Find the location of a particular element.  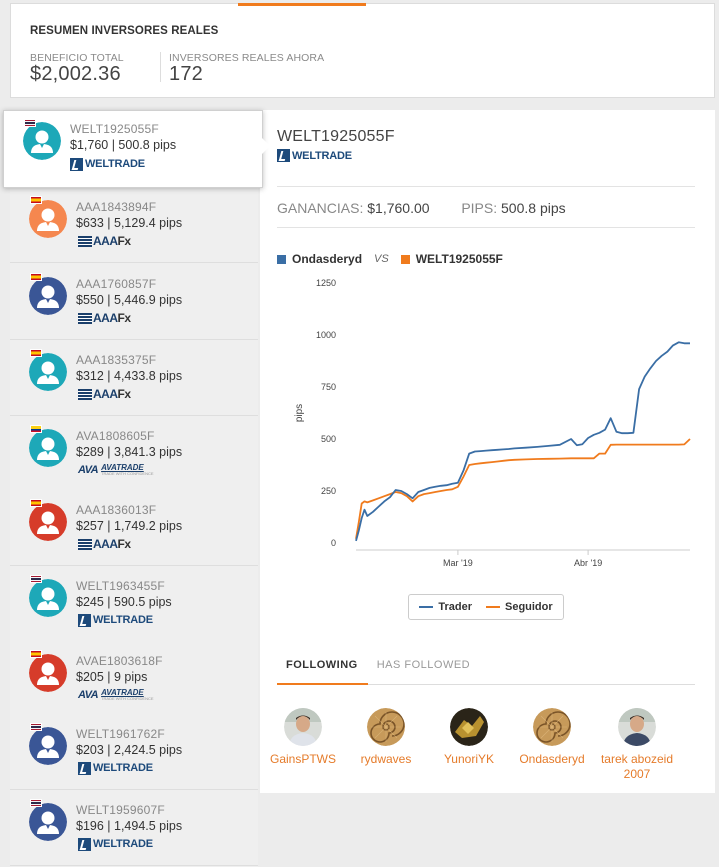

trader-list-item: WELT1925055F $1,760 | 500.8 pips WELTRADE is located at coordinates (136, 149).